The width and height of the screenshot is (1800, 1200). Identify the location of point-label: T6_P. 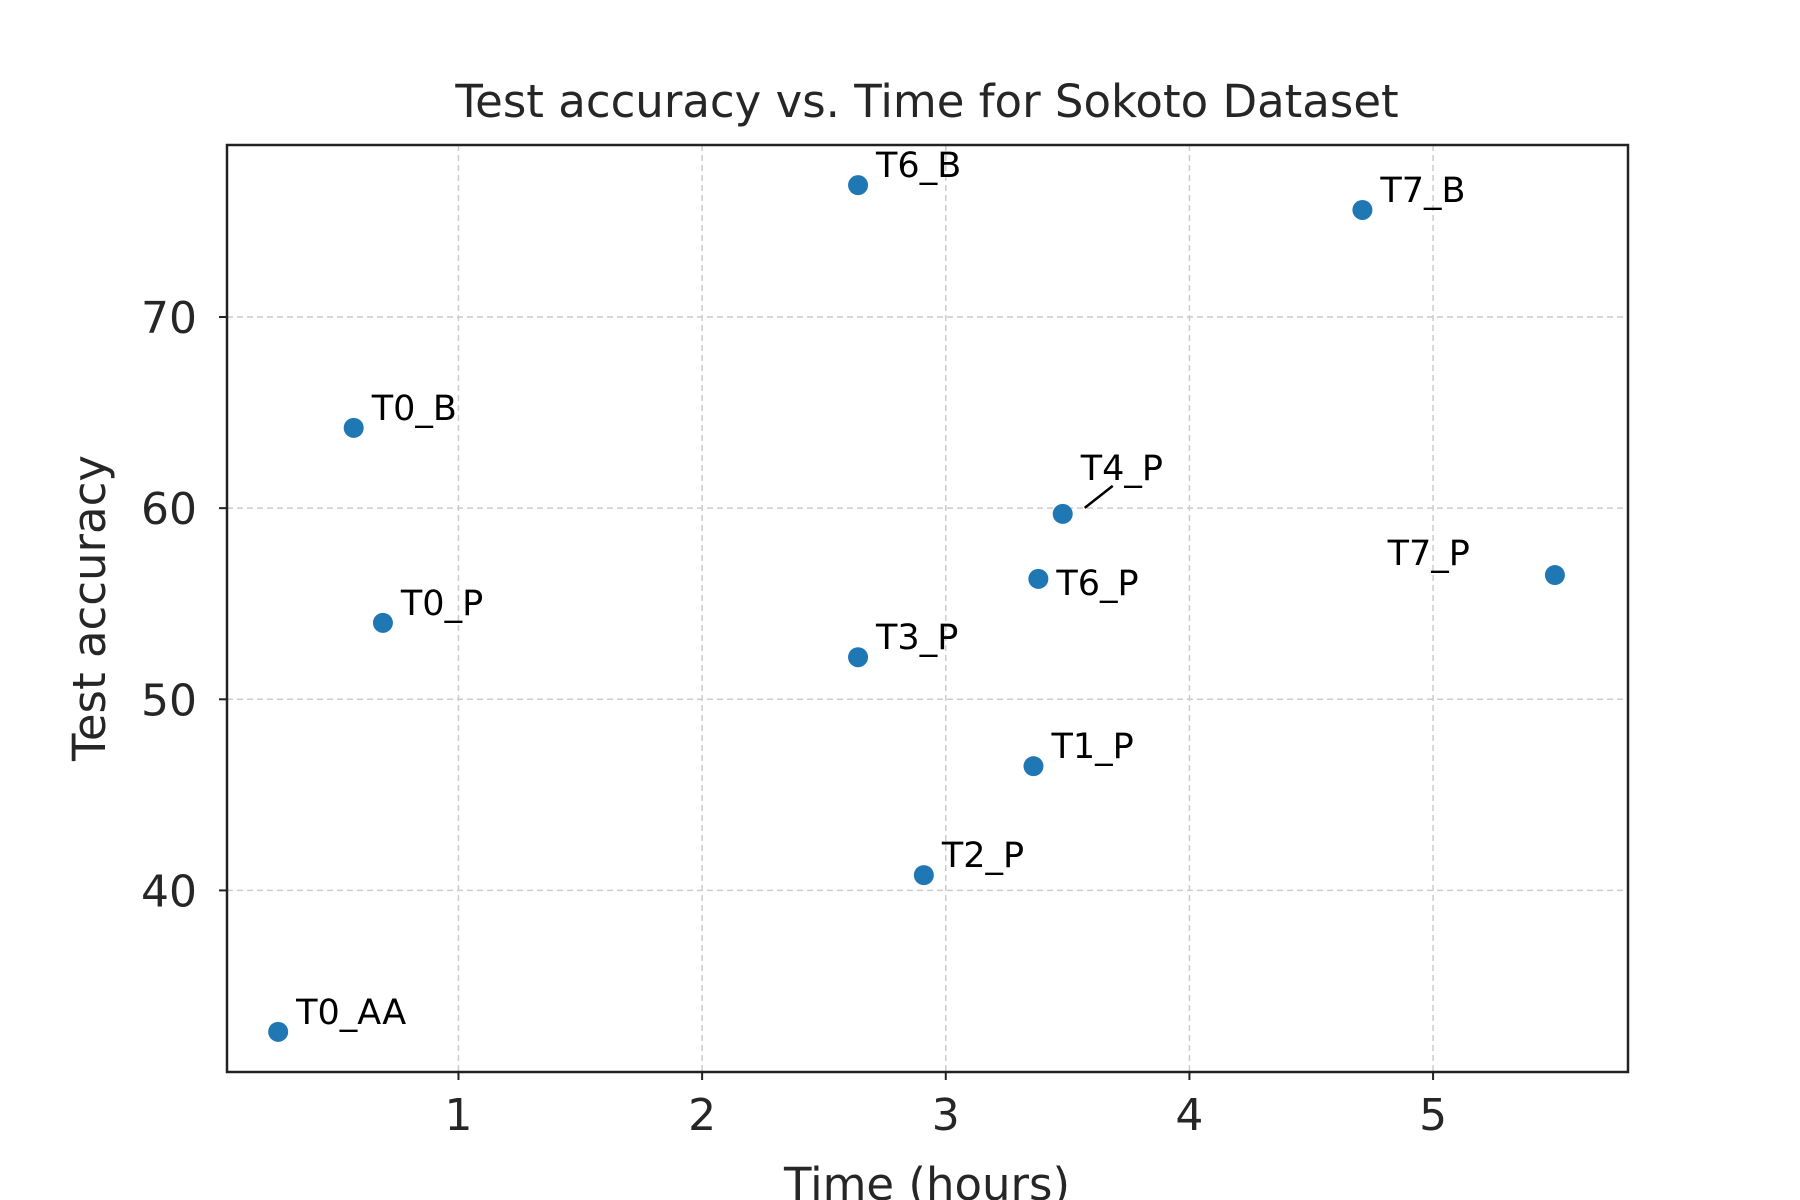
(1096, 584).